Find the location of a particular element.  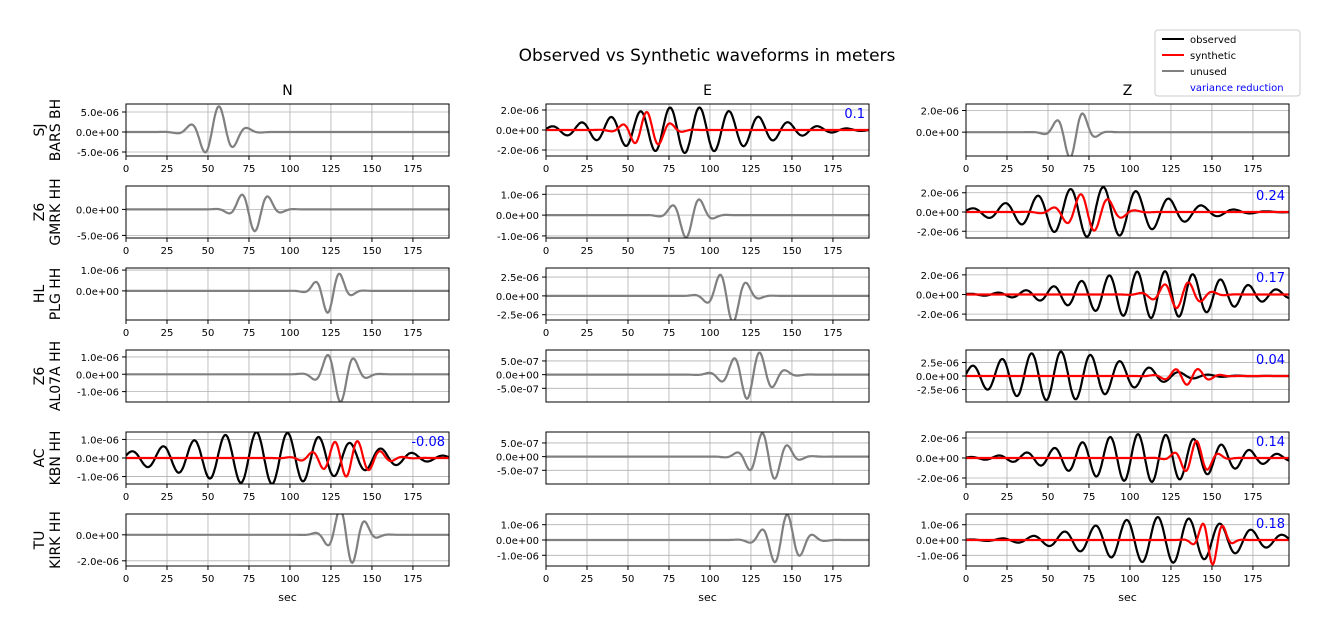

legend-box is located at coordinates (1227, 63).